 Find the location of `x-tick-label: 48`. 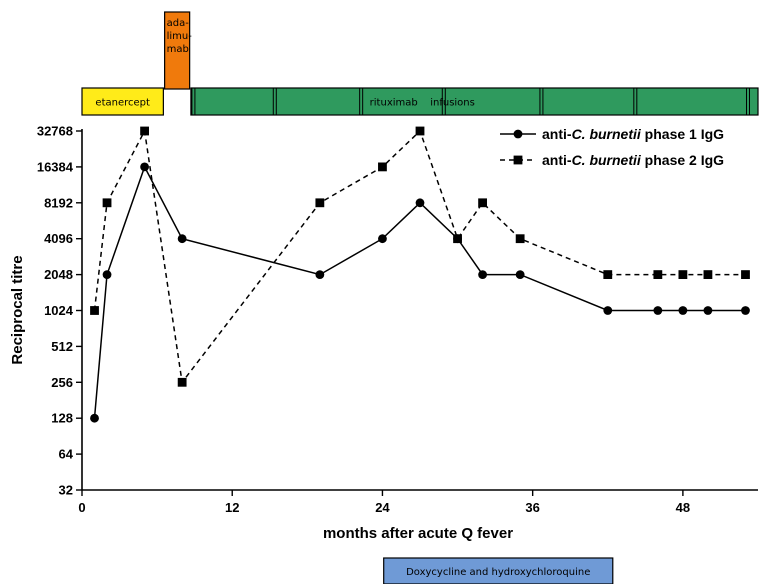

x-tick-label: 48 is located at coordinates (683, 507).